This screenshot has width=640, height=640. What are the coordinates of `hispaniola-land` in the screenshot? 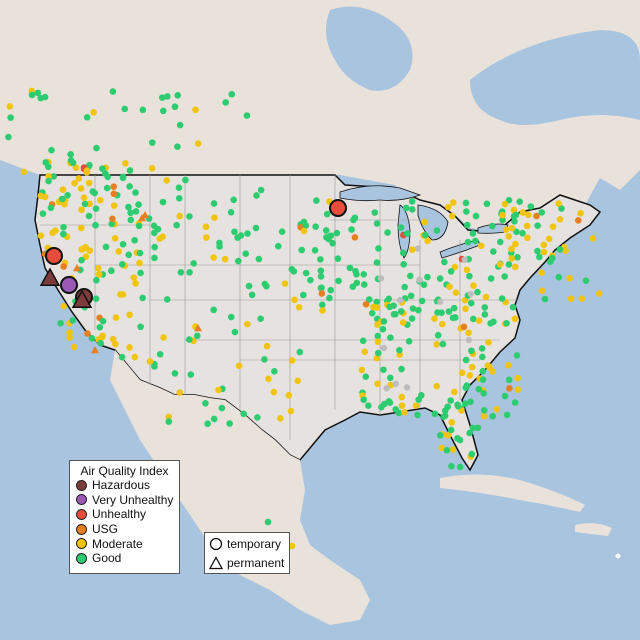 It's located at (593, 529).